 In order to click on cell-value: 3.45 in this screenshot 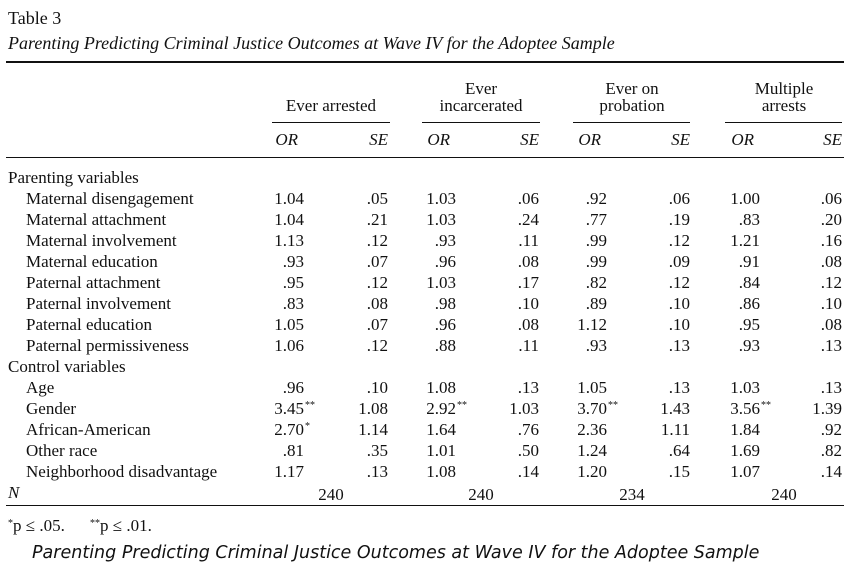, I will do `click(289, 408)`.